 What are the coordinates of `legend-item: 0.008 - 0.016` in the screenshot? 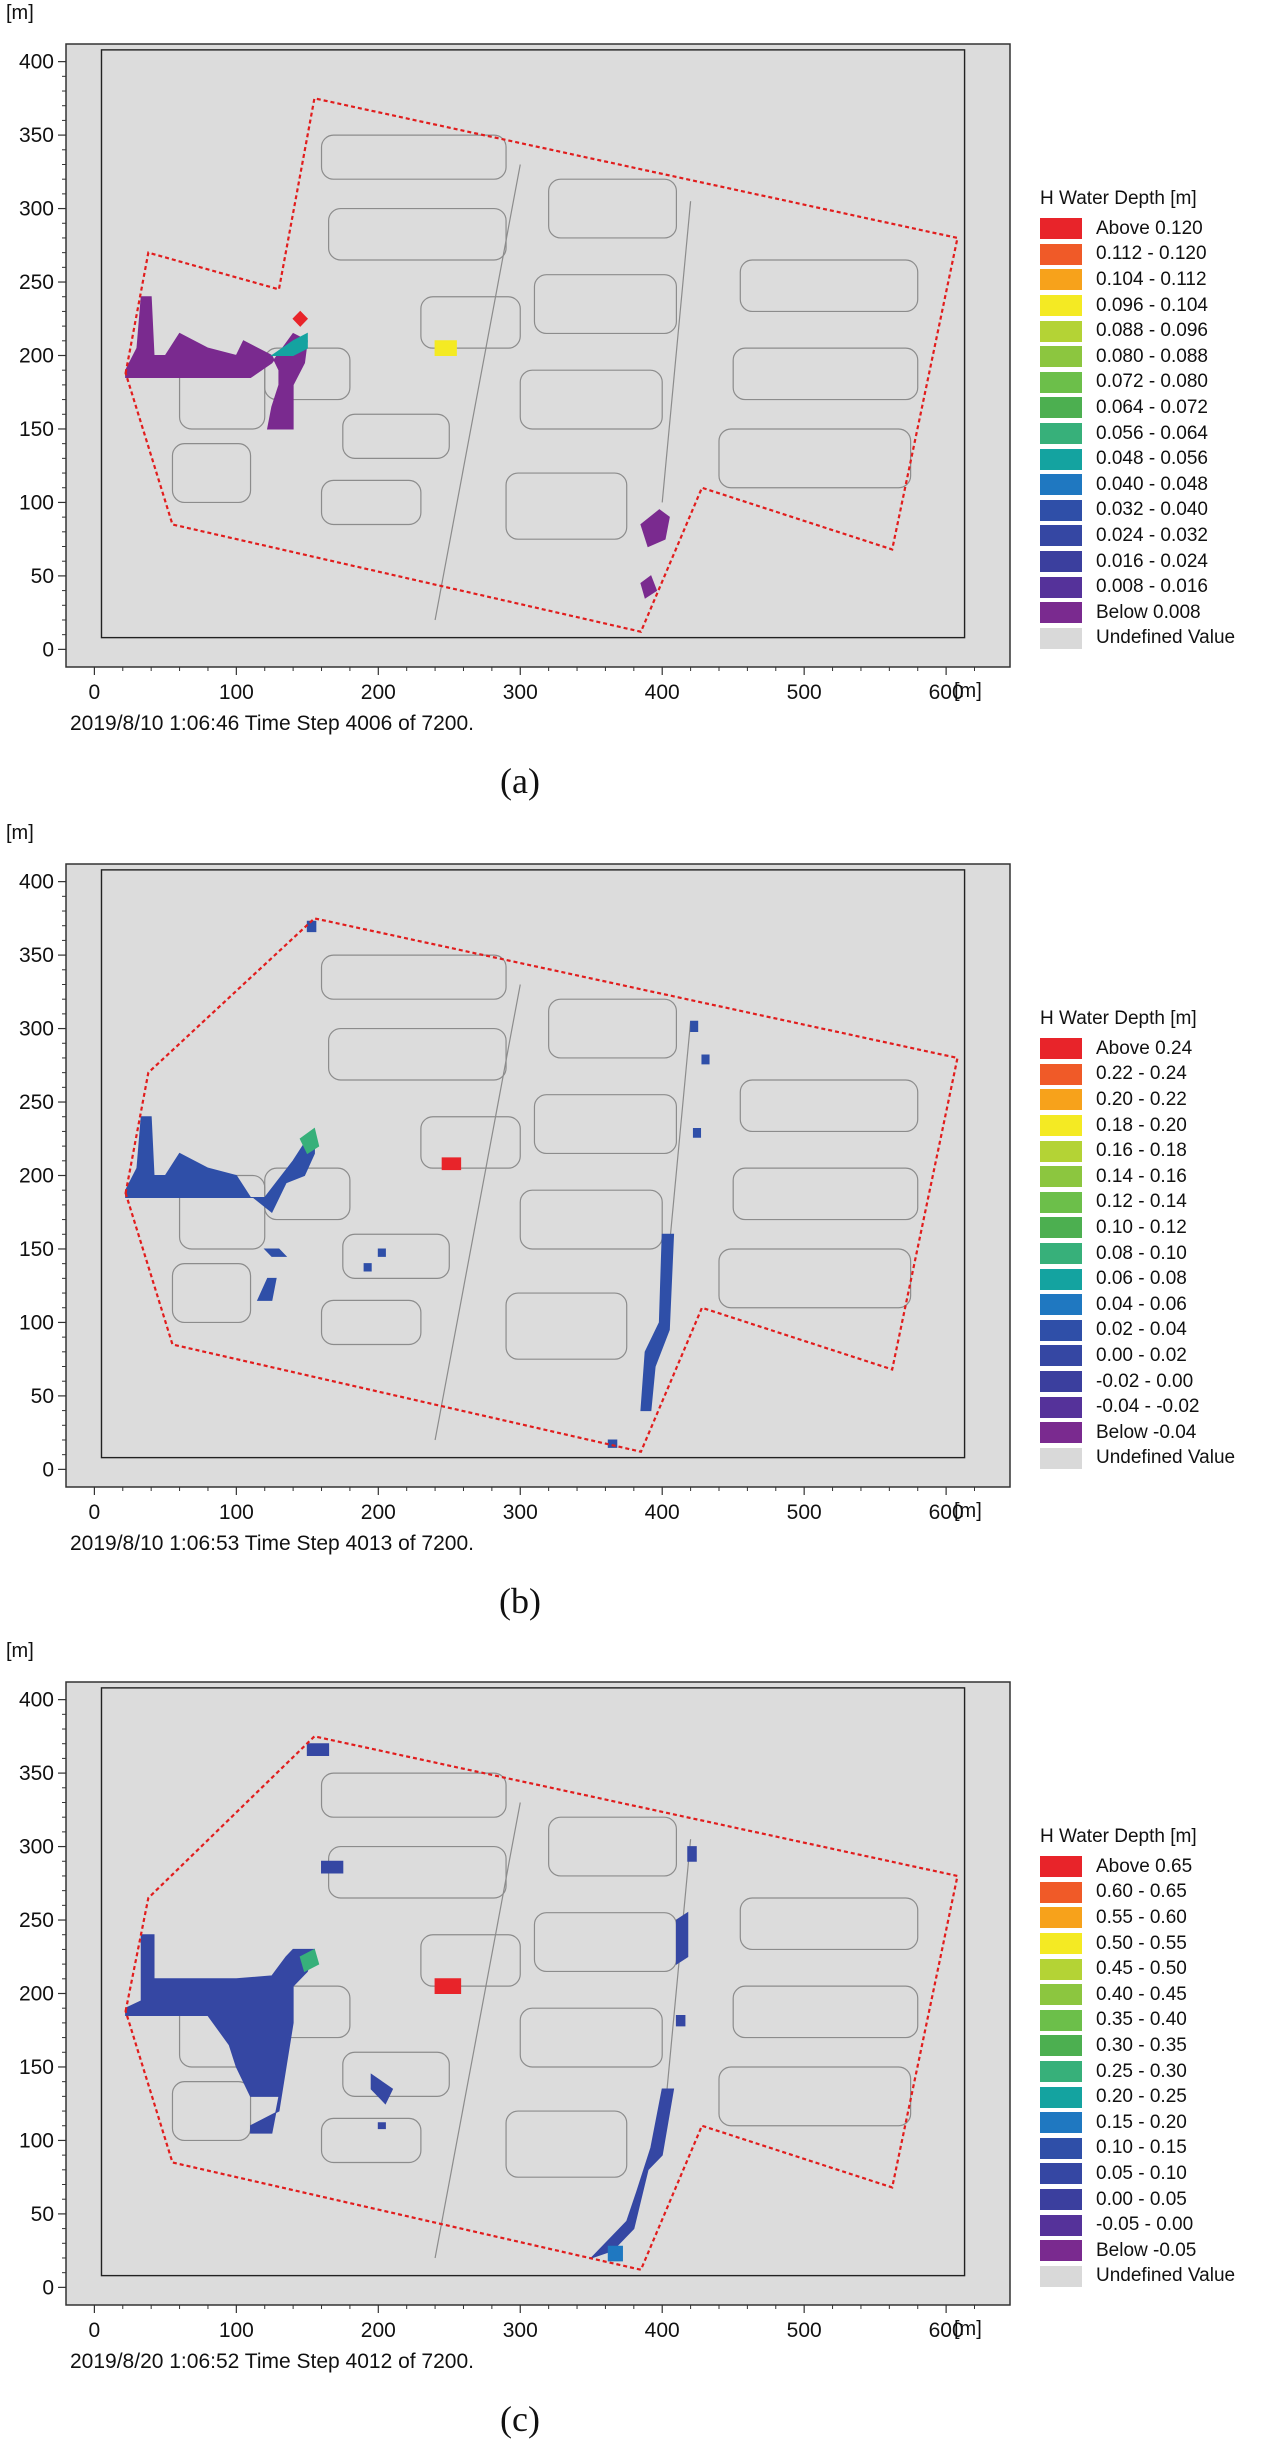 It's located at (1151, 587).